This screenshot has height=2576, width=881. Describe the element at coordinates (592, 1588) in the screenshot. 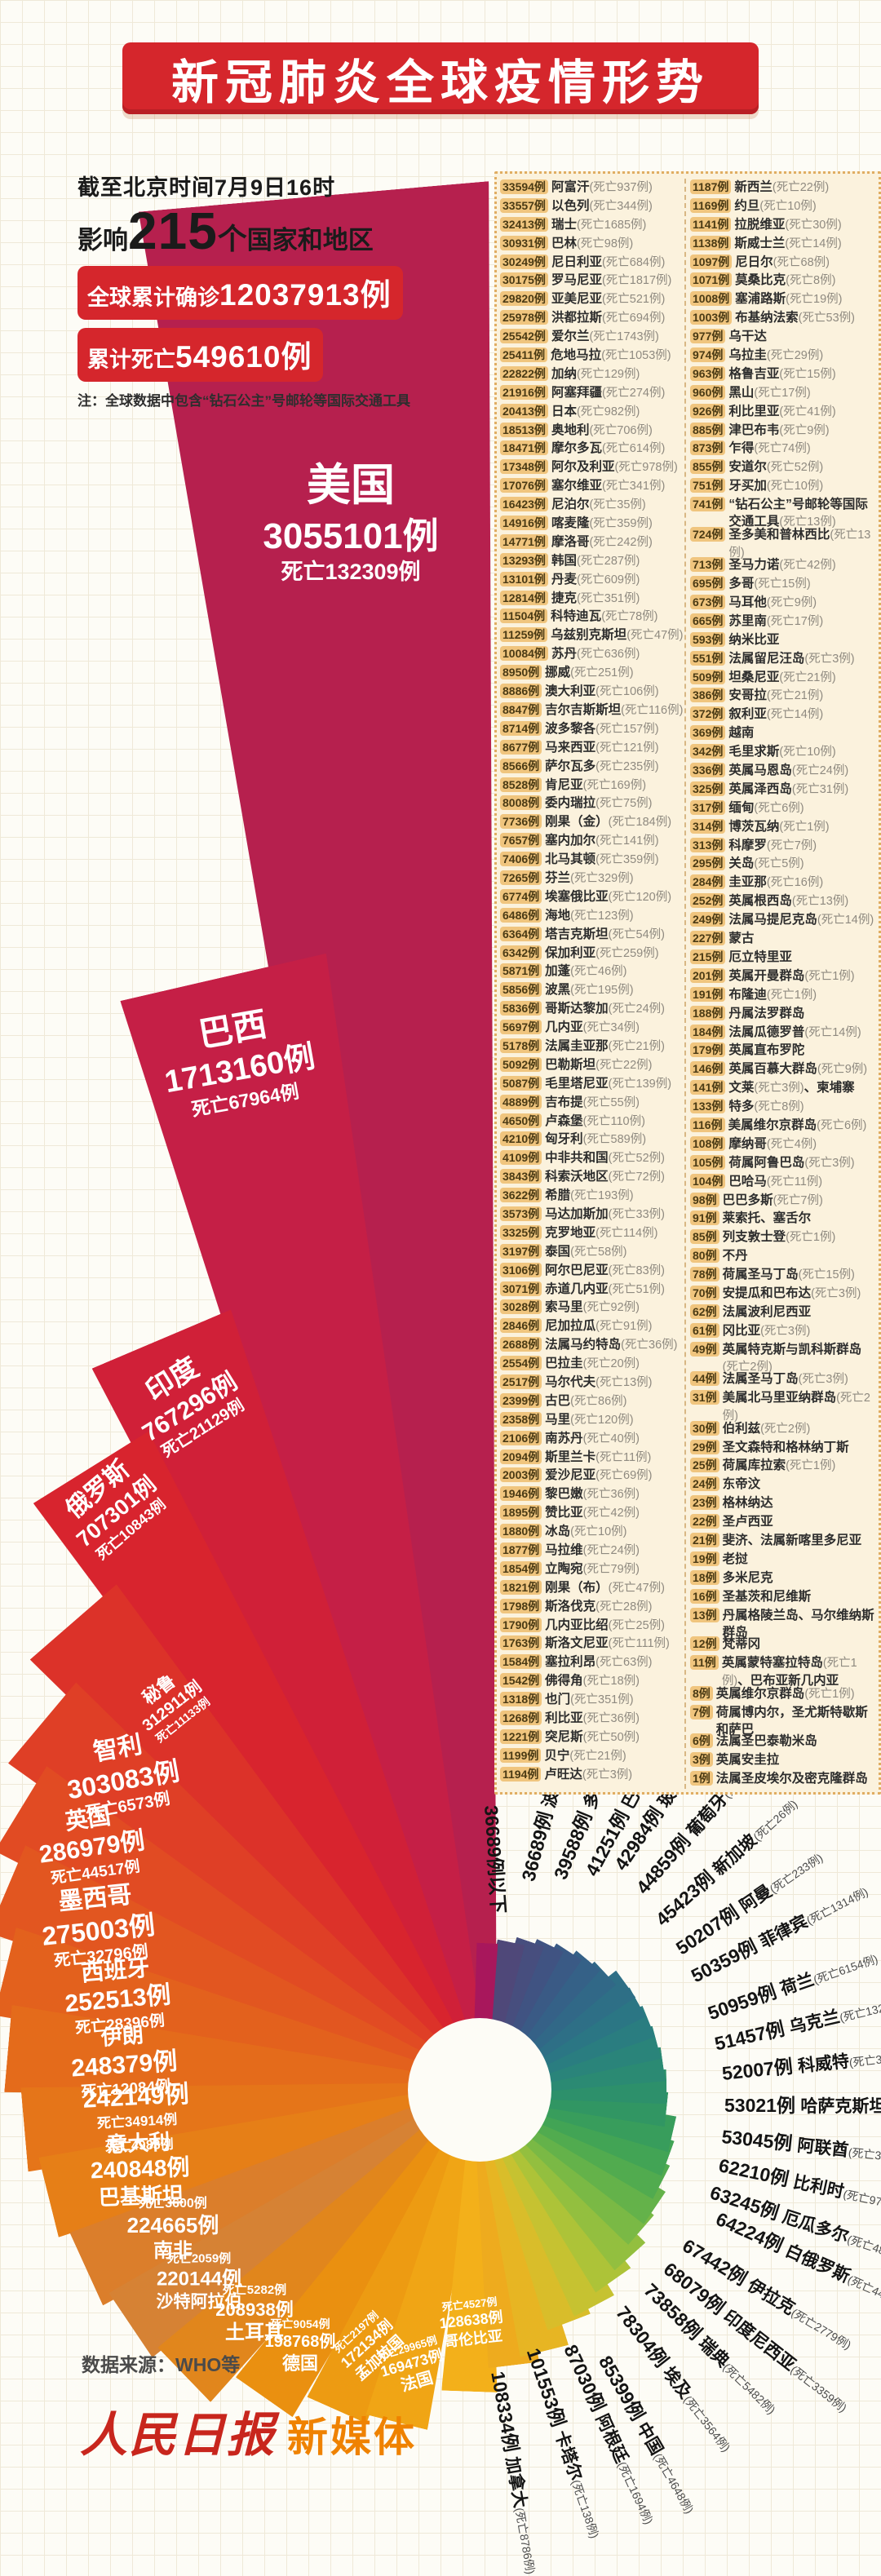

I see `list-item: 1821例 刚果（布）(死亡47例)` at that location.